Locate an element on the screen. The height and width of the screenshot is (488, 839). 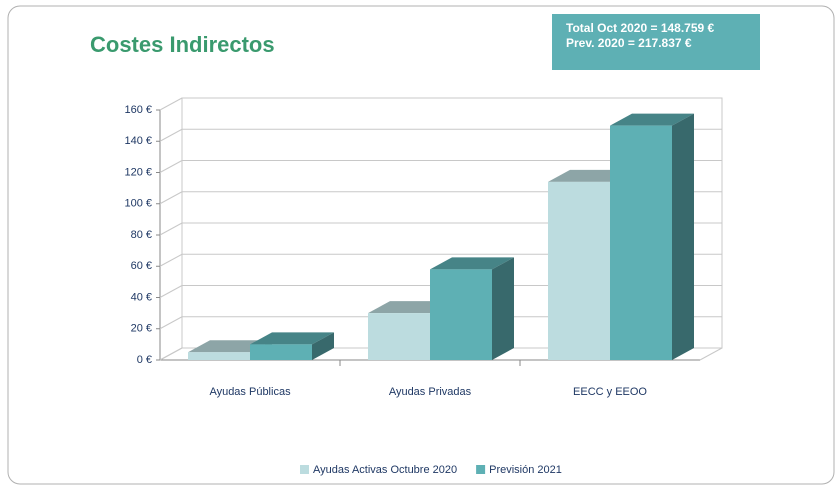
annotation: Prev. 2020 = 217.837 € is located at coordinates (629, 43).